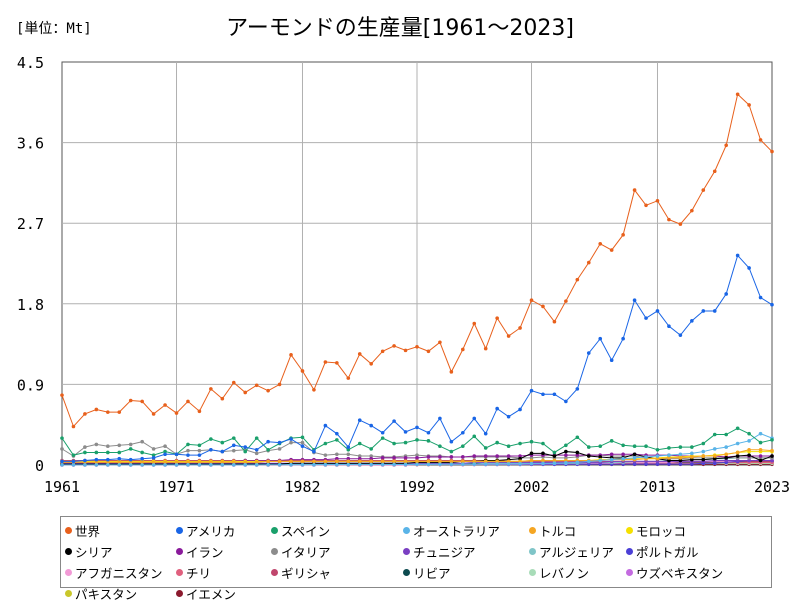 This screenshot has height=603, width=800. Describe the element at coordinates (302, 487) in the screenshot. I see `x-tick-label: 1982` at that location.